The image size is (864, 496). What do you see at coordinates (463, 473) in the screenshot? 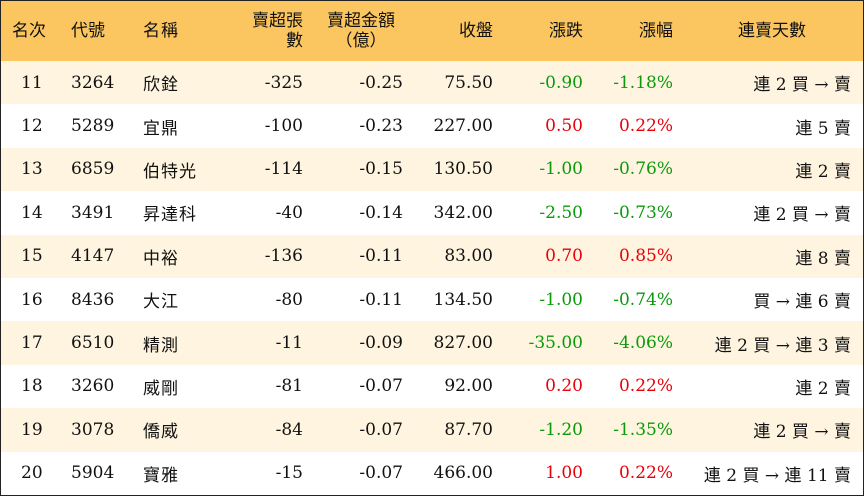
I see `close-cell: 466.00` at bounding box center [463, 473].